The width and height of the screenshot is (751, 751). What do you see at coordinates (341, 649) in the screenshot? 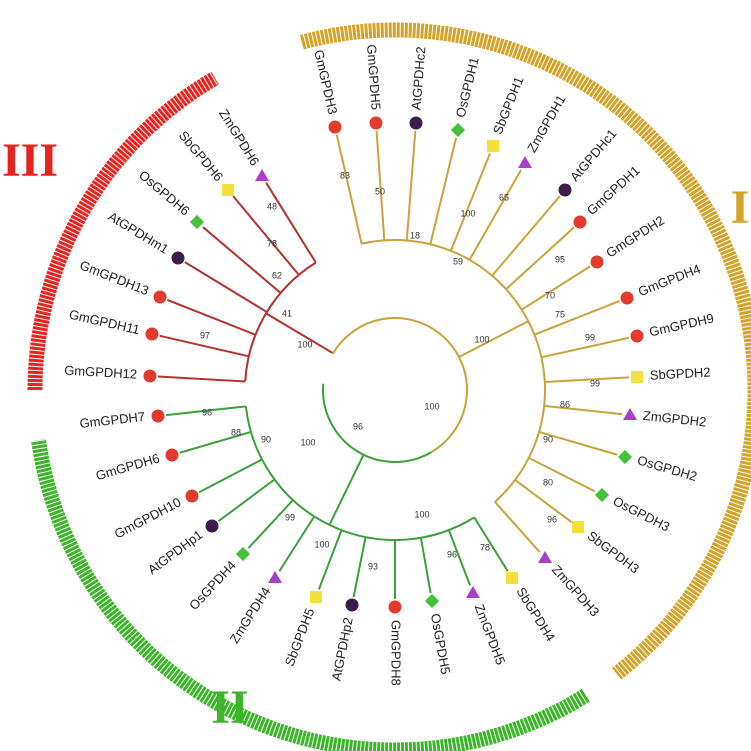
I see `leaf-label: AtGPDHp2` at bounding box center [341, 649].